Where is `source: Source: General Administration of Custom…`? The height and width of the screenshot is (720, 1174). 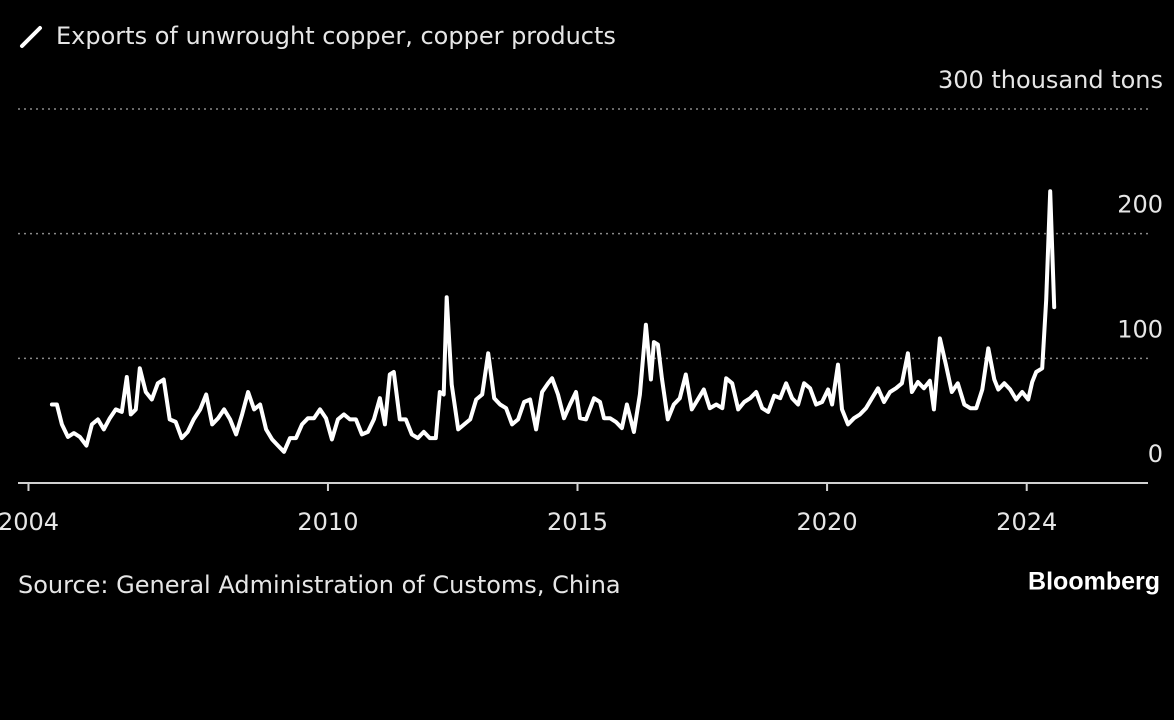 source: Source: General Administration of Custom… is located at coordinates (319, 585).